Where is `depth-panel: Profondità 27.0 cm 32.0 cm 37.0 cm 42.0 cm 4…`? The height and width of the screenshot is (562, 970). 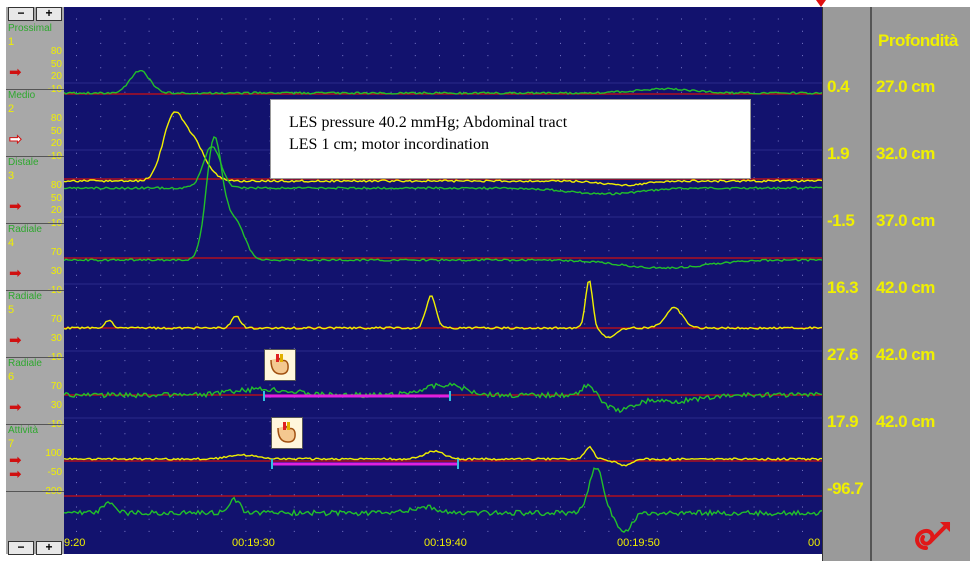 depth-panel: Profondità 27.0 cm 32.0 cm 37.0 cm 42.0 cm 4… is located at coordinates (920, 284).